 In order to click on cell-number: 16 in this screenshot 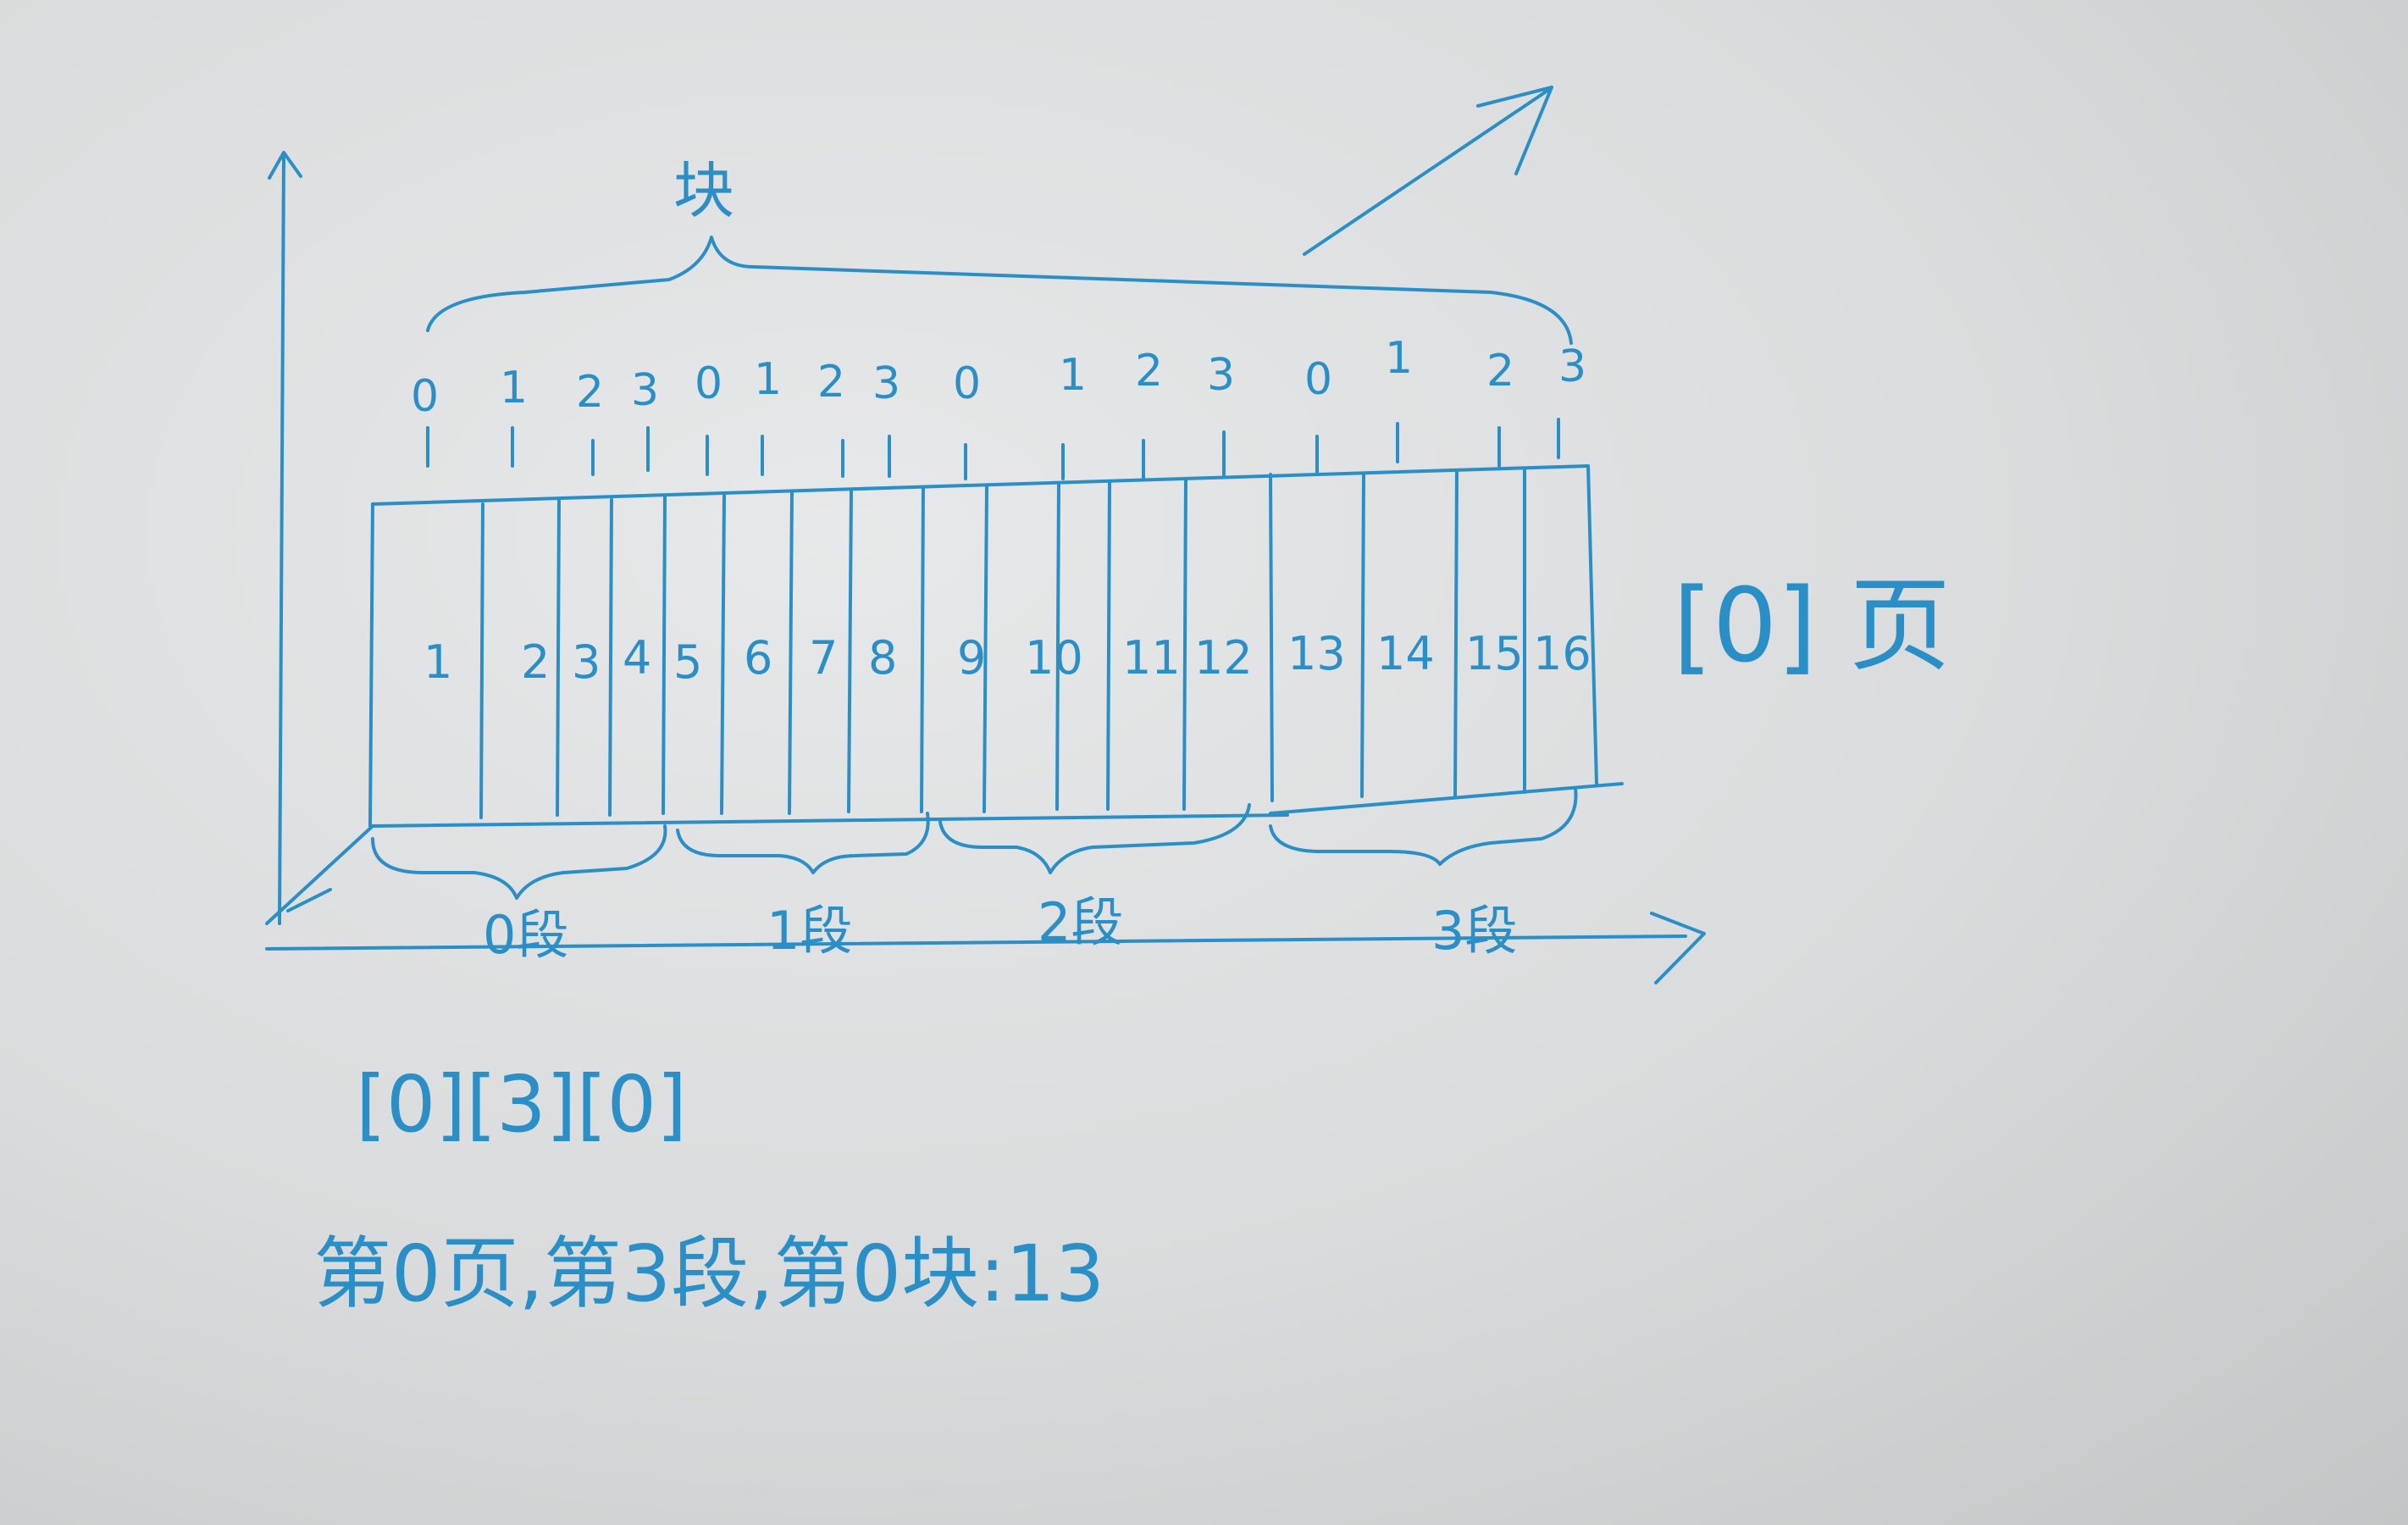, I will do `click(1562, 653)`.